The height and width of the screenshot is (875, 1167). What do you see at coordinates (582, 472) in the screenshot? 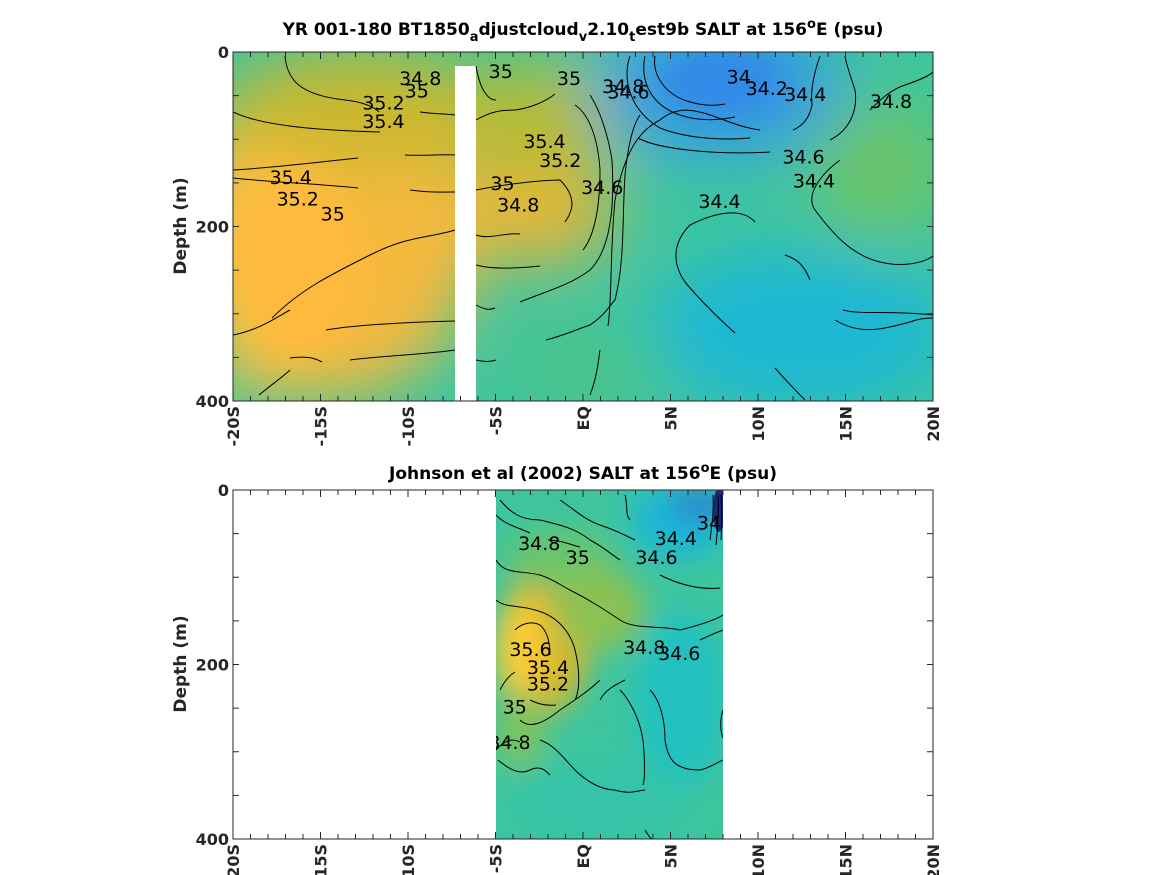
I see `chart-title: Johnson et al (2002) SALT at 156oE (psu)` at bounding box center [582, 472].